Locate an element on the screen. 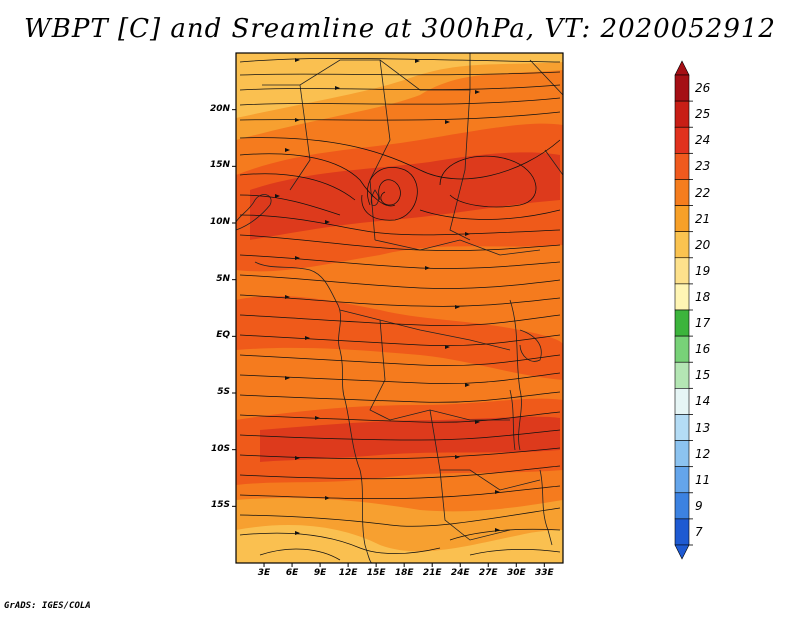 Image resolution: width=800 pixels, height=618 pixels. longitude-label: 21E is located at coordinates (432, 573).